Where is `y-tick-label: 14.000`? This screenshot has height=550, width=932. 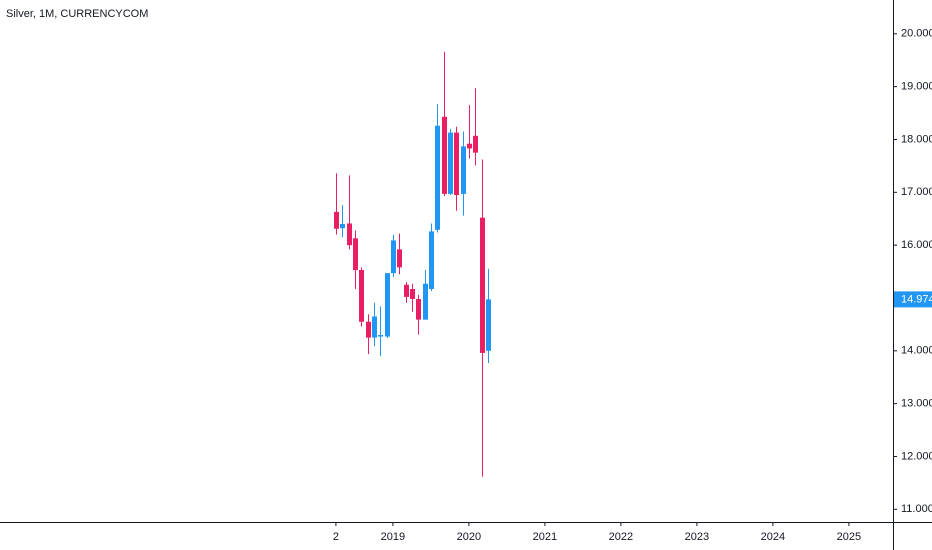 y-tick-label: 14.000 is located at coordinates (916, 351).